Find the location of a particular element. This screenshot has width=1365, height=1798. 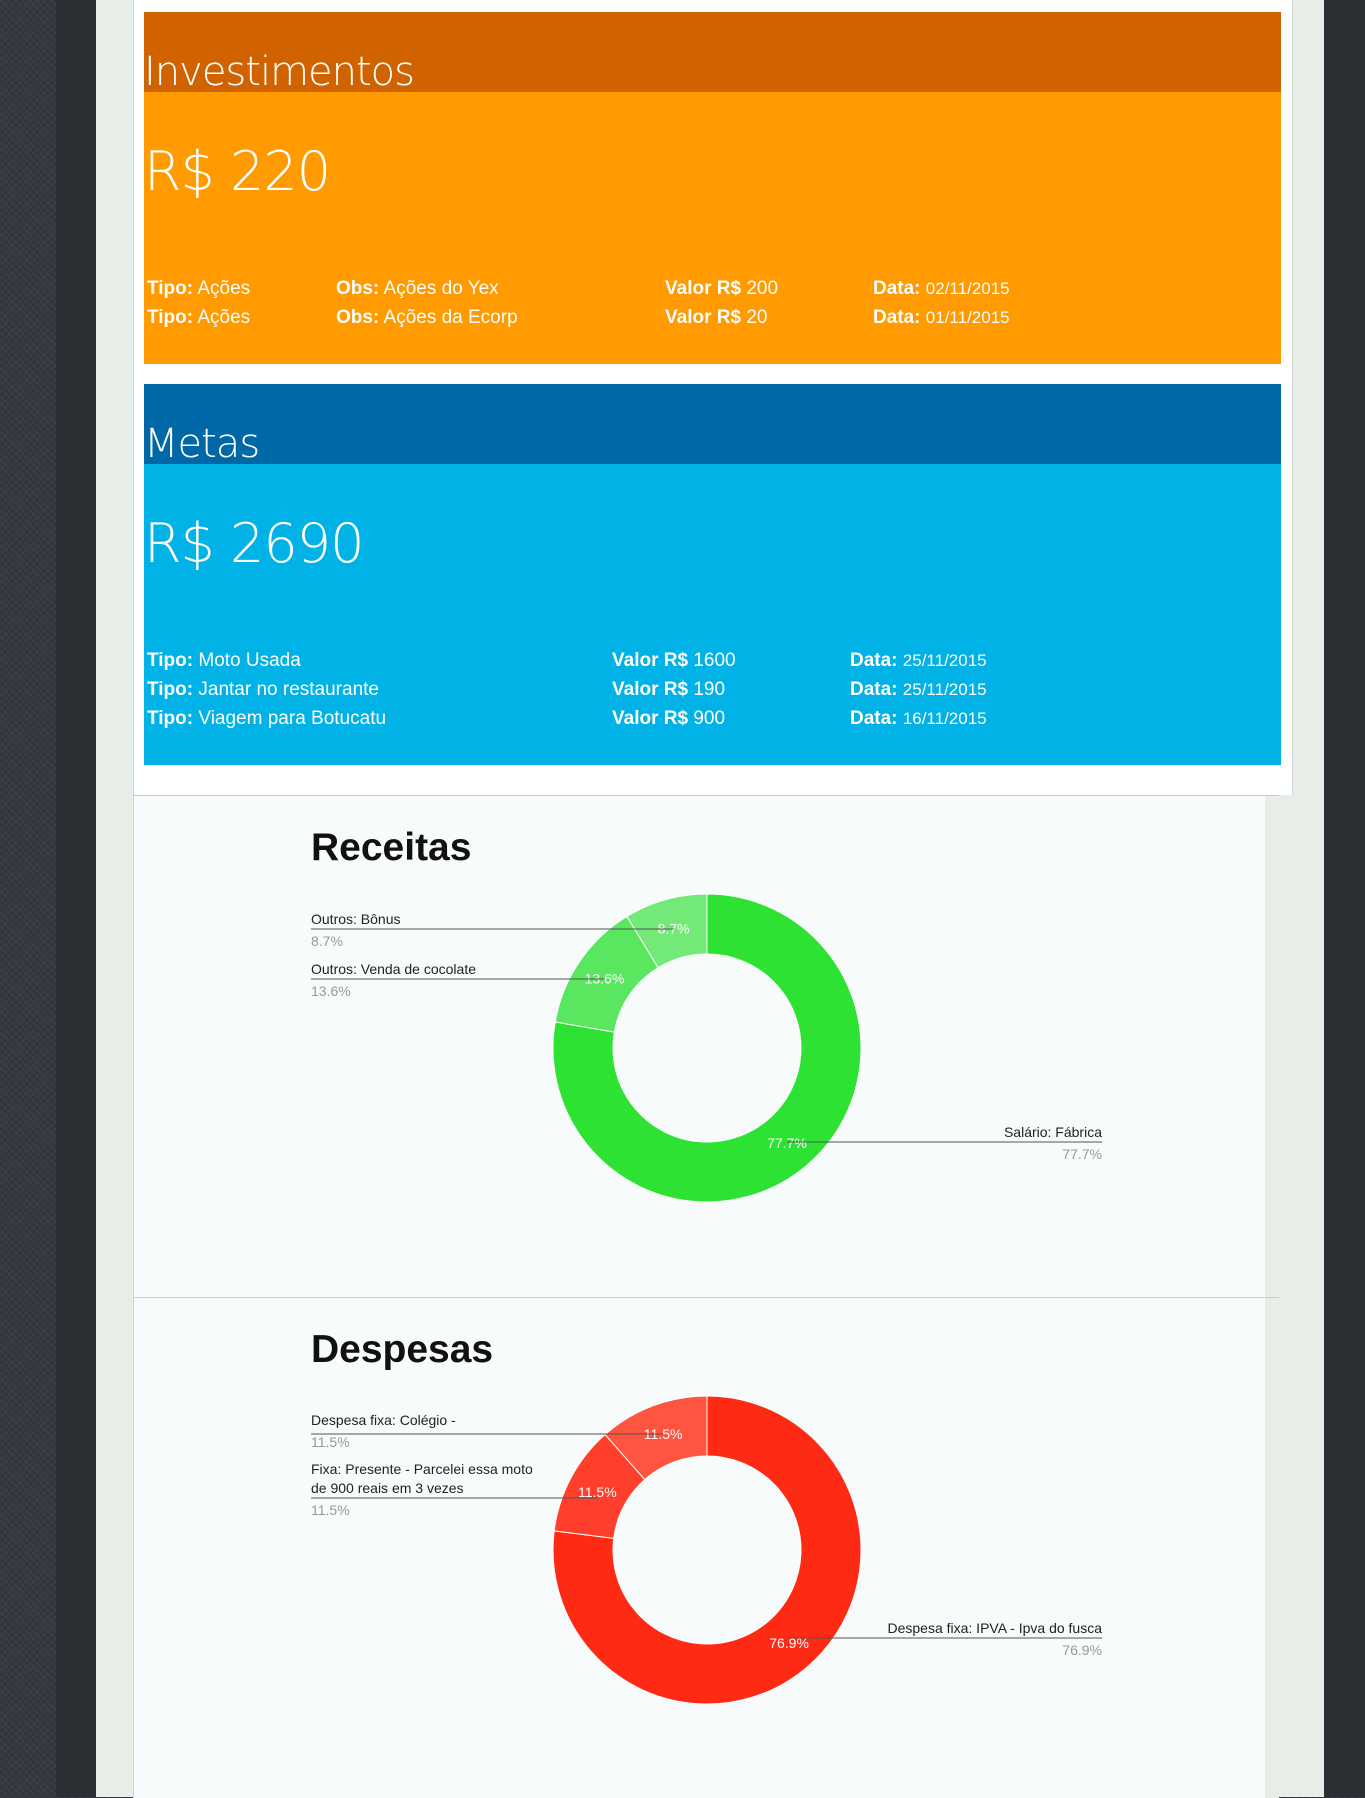

valor-value: 190 is located at coordinates (709, 689).